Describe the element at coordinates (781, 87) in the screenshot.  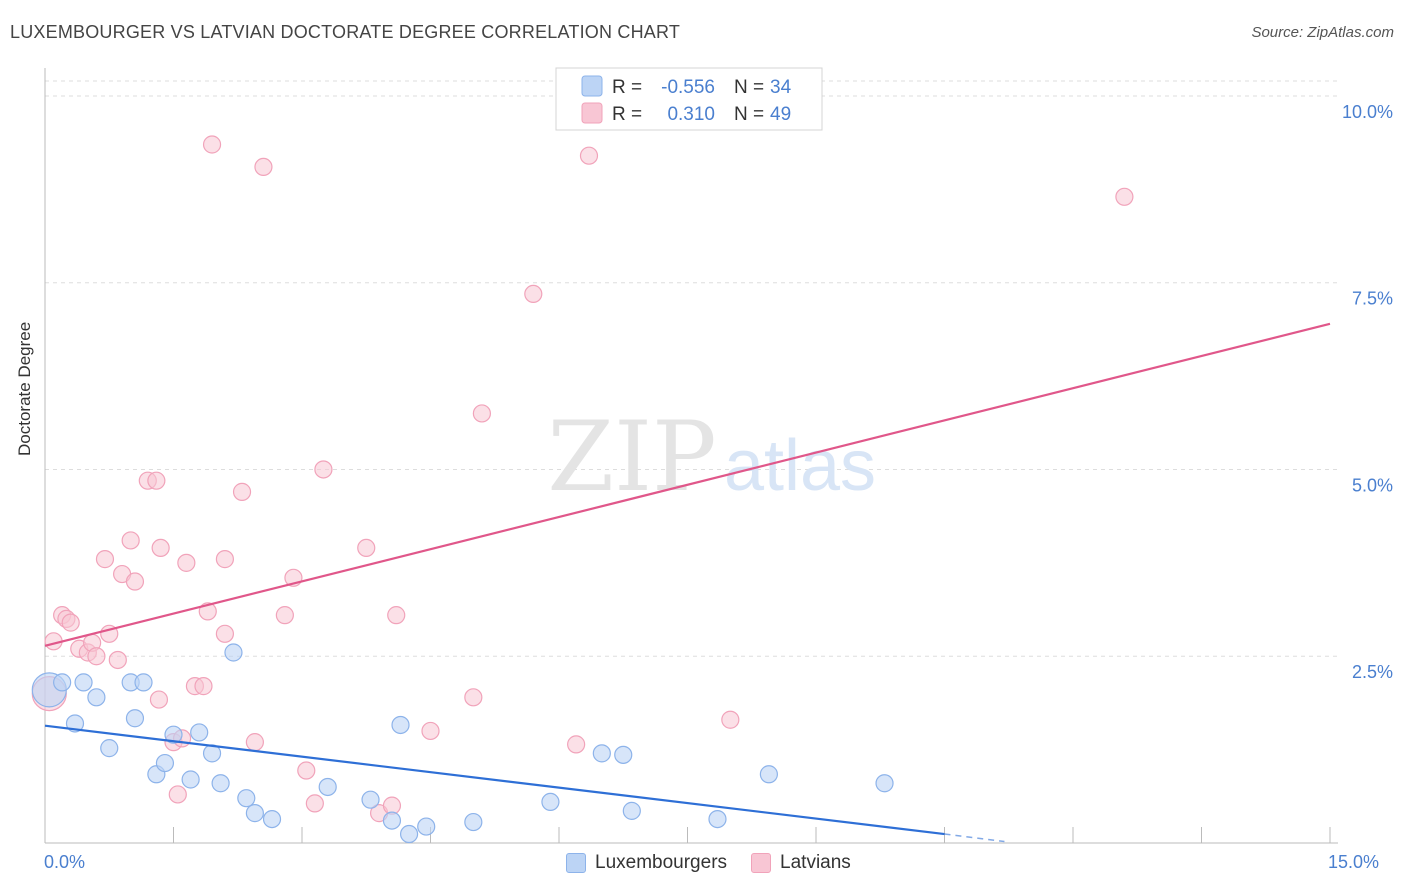
I see `stats-n-value: 34` at that location.